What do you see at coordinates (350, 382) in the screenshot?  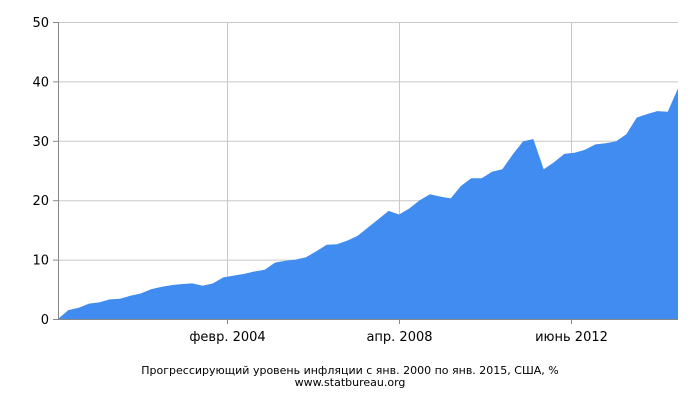 I see `chart-source: www.statbureau.org` at bounding box center [350, 382].